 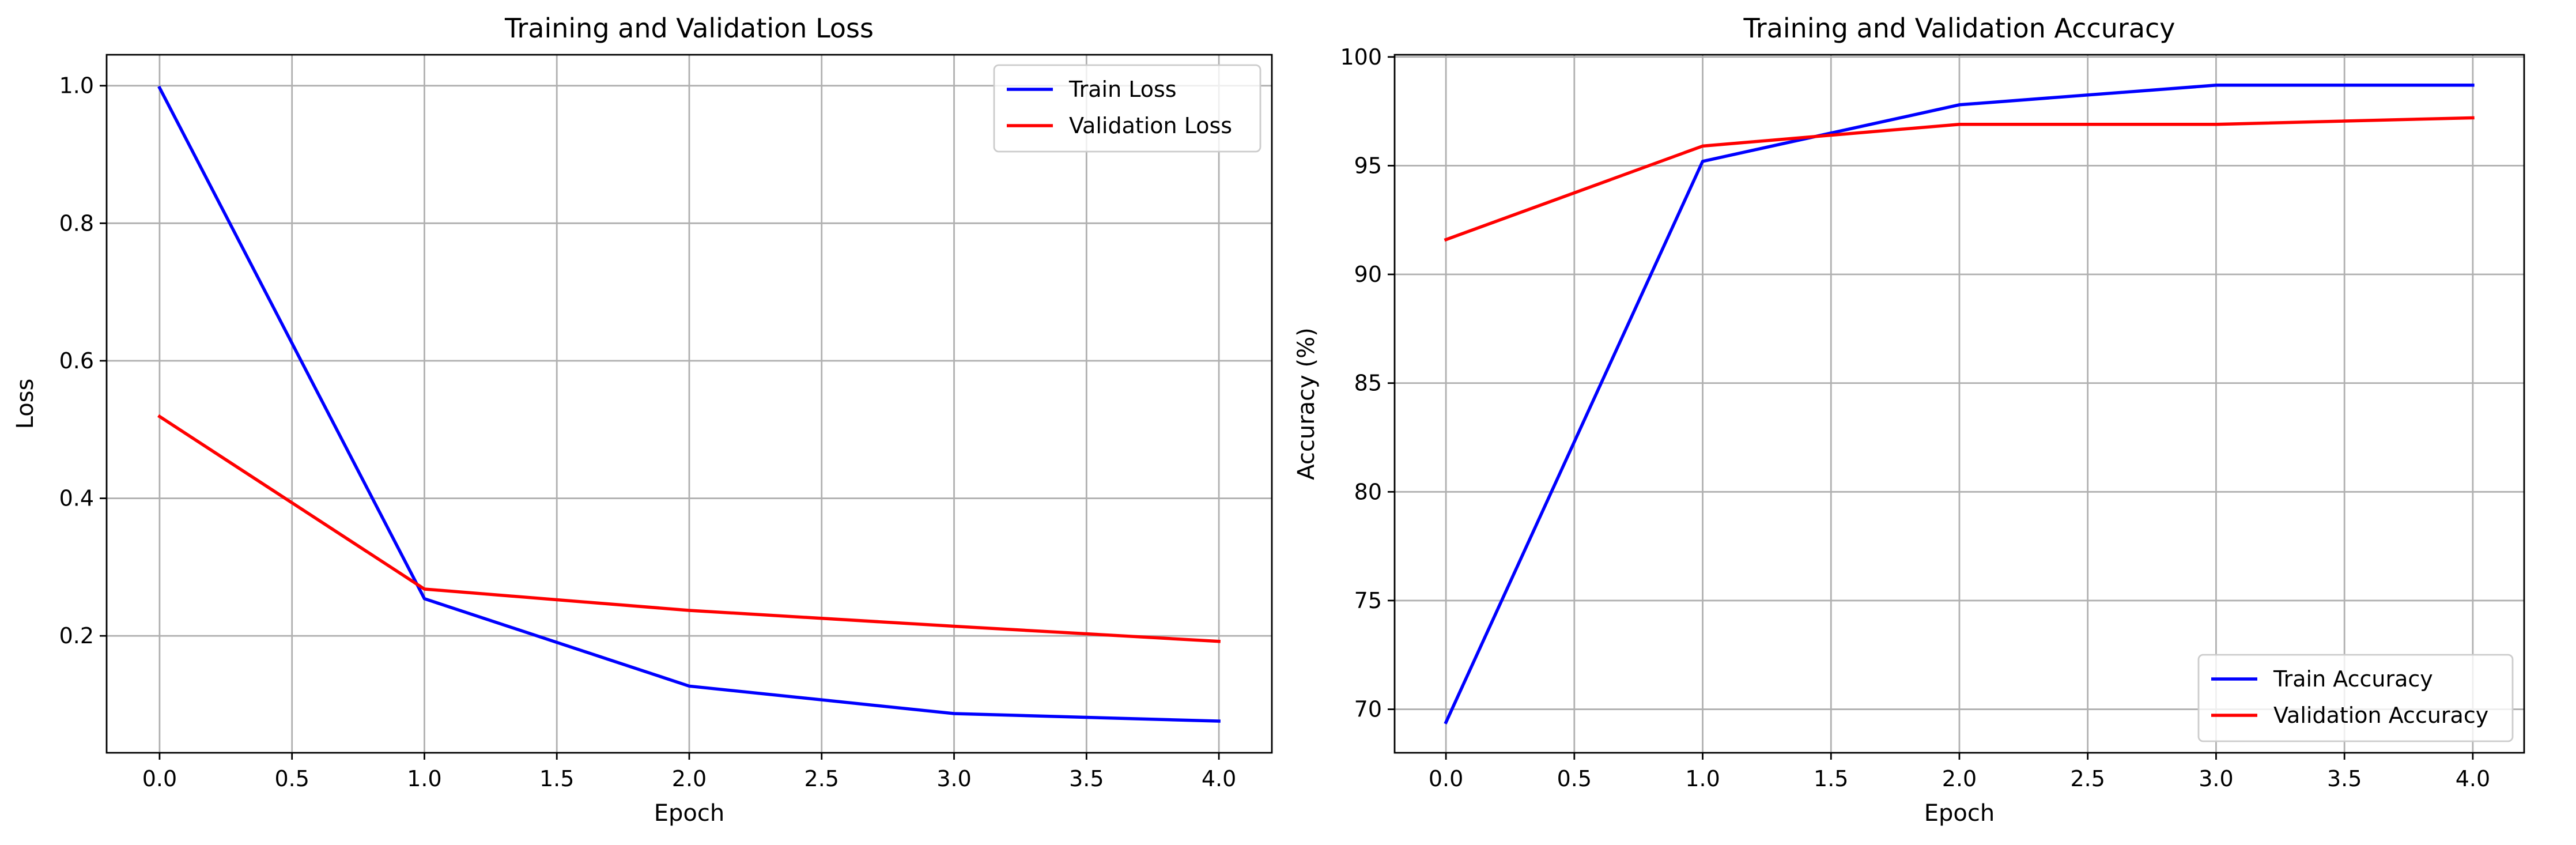 What do you see at coordinates (1368, 491) in the screenshot?
I see `y-tick-label: 80` at bounding box center [1368, 491].